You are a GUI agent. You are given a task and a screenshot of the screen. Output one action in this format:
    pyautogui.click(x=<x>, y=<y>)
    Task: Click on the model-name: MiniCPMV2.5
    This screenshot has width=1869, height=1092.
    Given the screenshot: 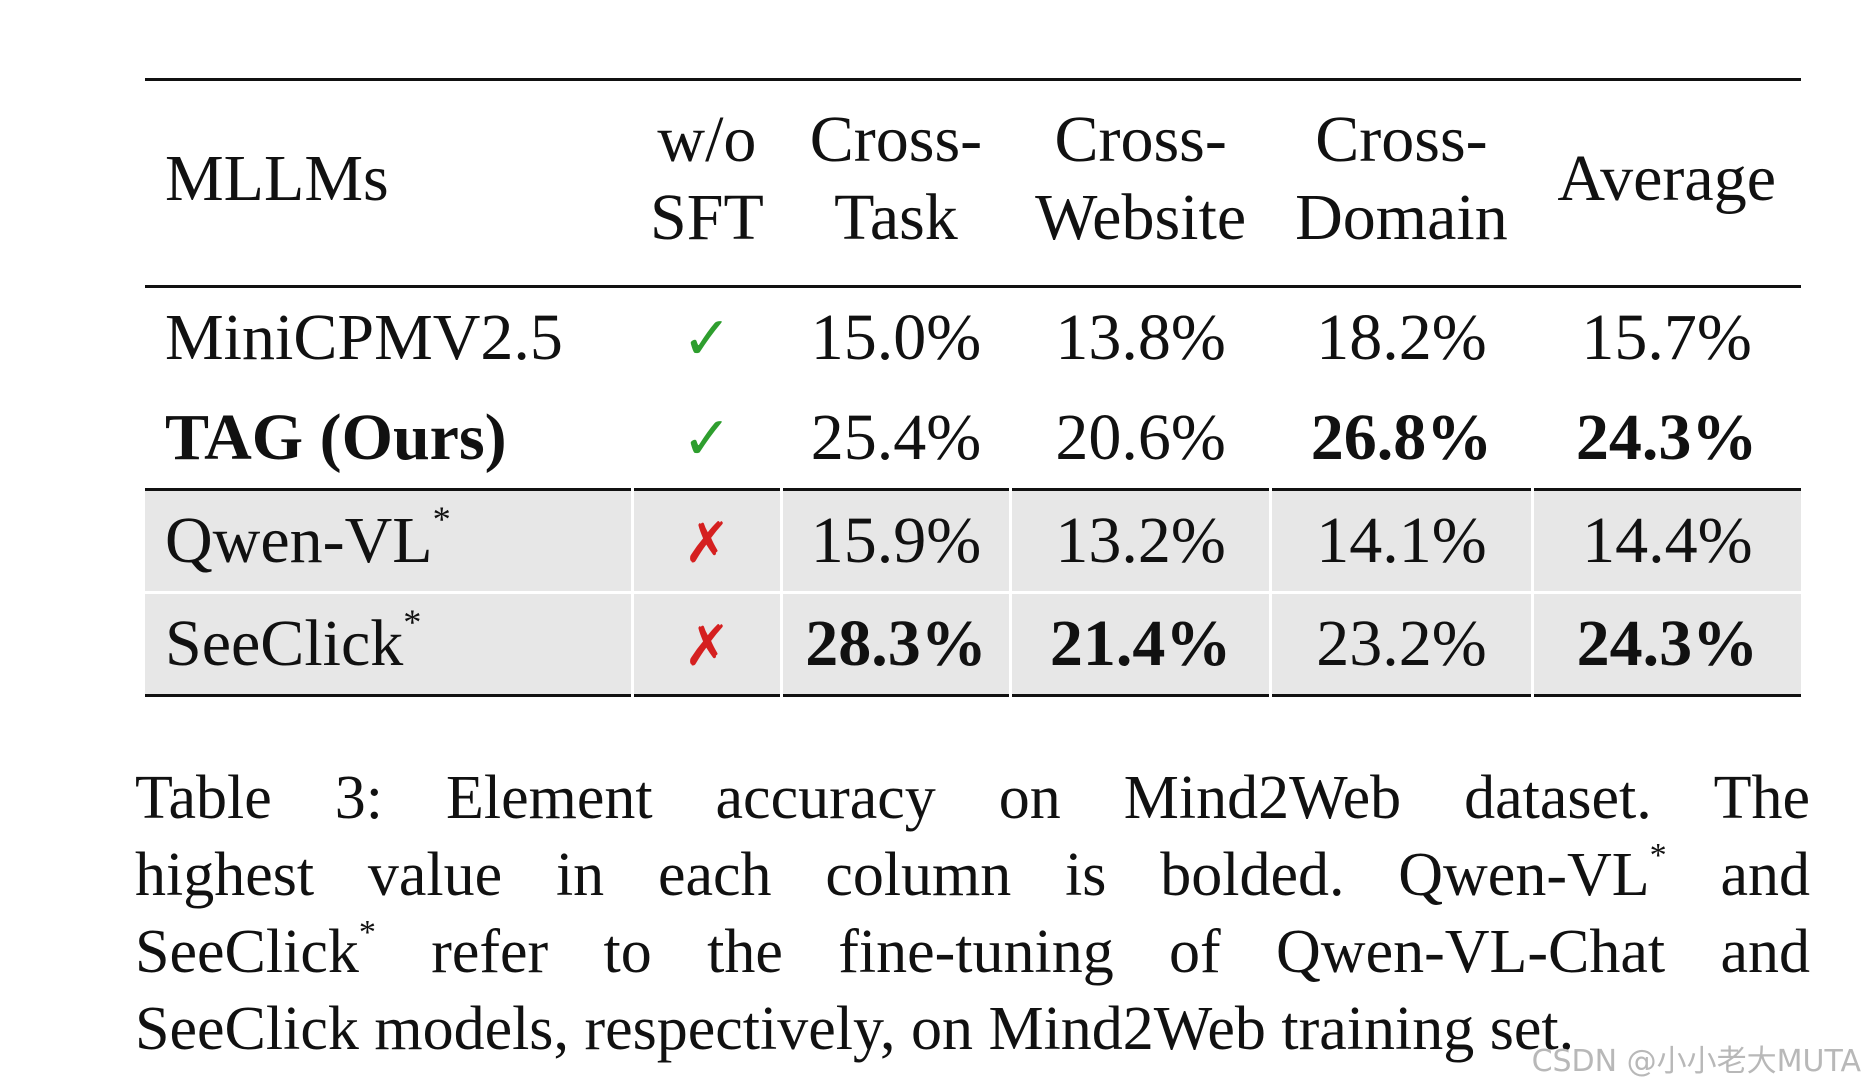 What is the action you would take?
    pyautogui.click(x=364, y=337)
    